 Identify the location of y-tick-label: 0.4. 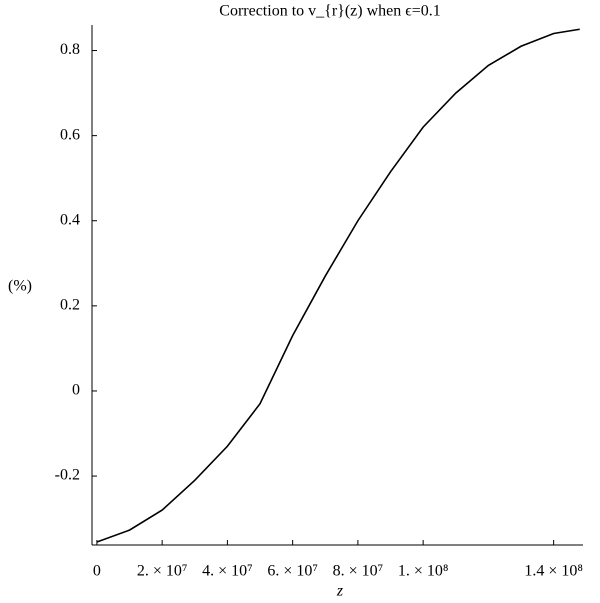
(70, 219).